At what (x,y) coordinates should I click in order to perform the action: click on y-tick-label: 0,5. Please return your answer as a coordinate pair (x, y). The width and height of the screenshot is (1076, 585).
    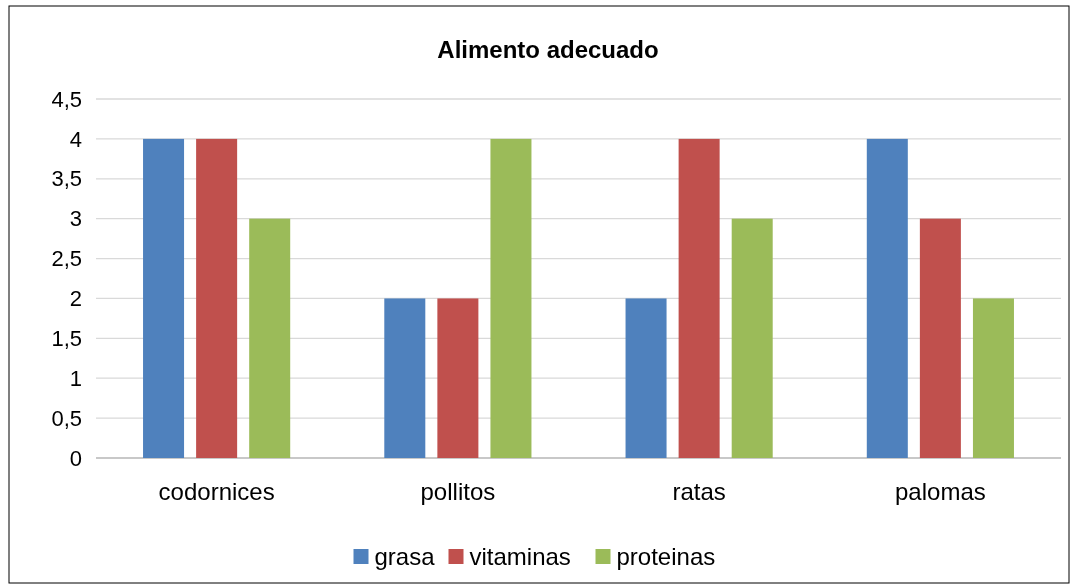
    Looking at the image, I should click on (66, 418).